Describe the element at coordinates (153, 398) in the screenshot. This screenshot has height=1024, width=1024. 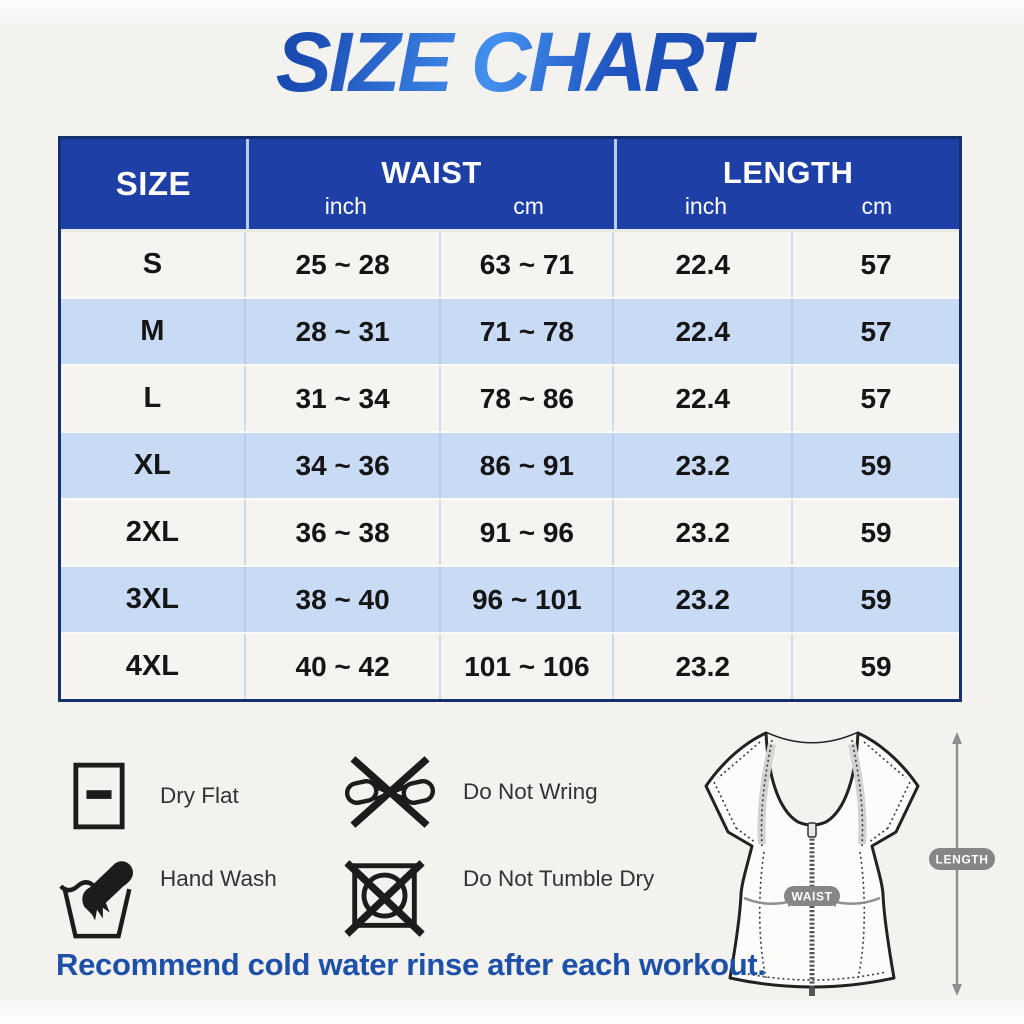
I see `cell-size: L` at that location.